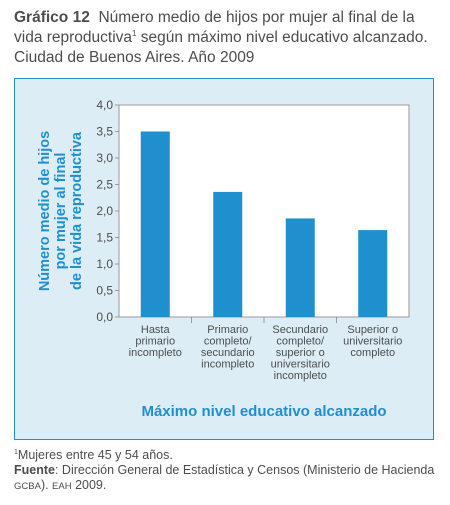 Image resolution: width=450 pixels, height=505 pixels. Describe the element at coordinates (226, 455) in the screenshot. I see `footnote: 1Mujeres entre 45 y 54 años.` at that location.